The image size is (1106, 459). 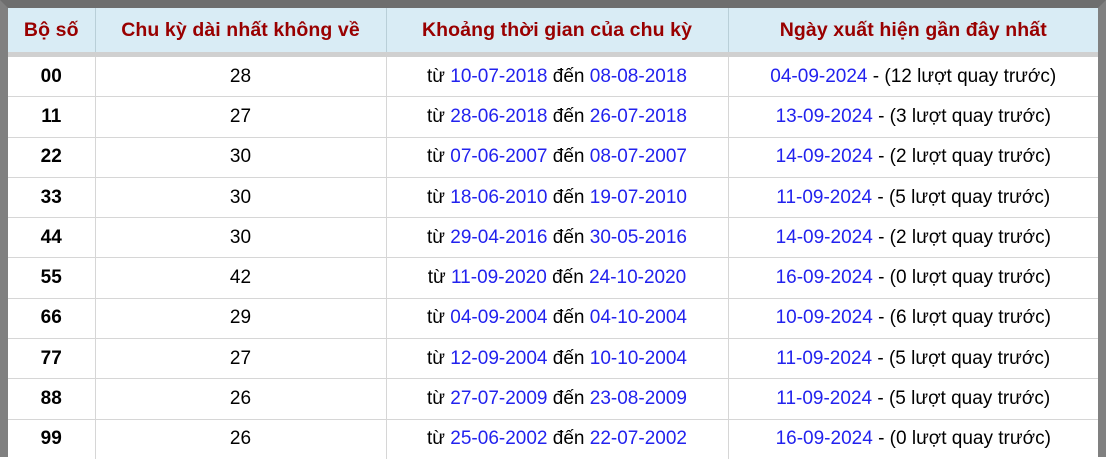 I want to click on span-end-date: 23-08-2009, so click(x=638, y=399).